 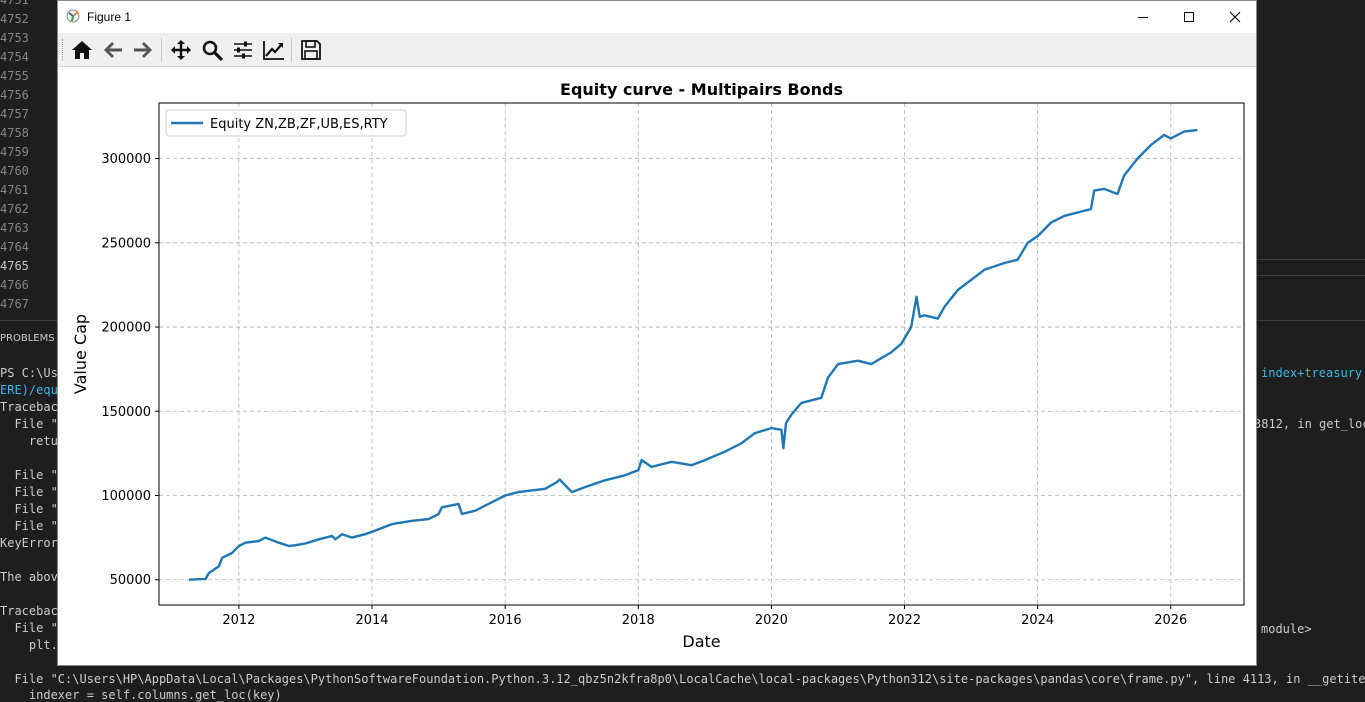 What do you see at coordinates (904, 620) in the screenshot?
I see `x-tick-label: 2022` at bounding box center [904, 620].